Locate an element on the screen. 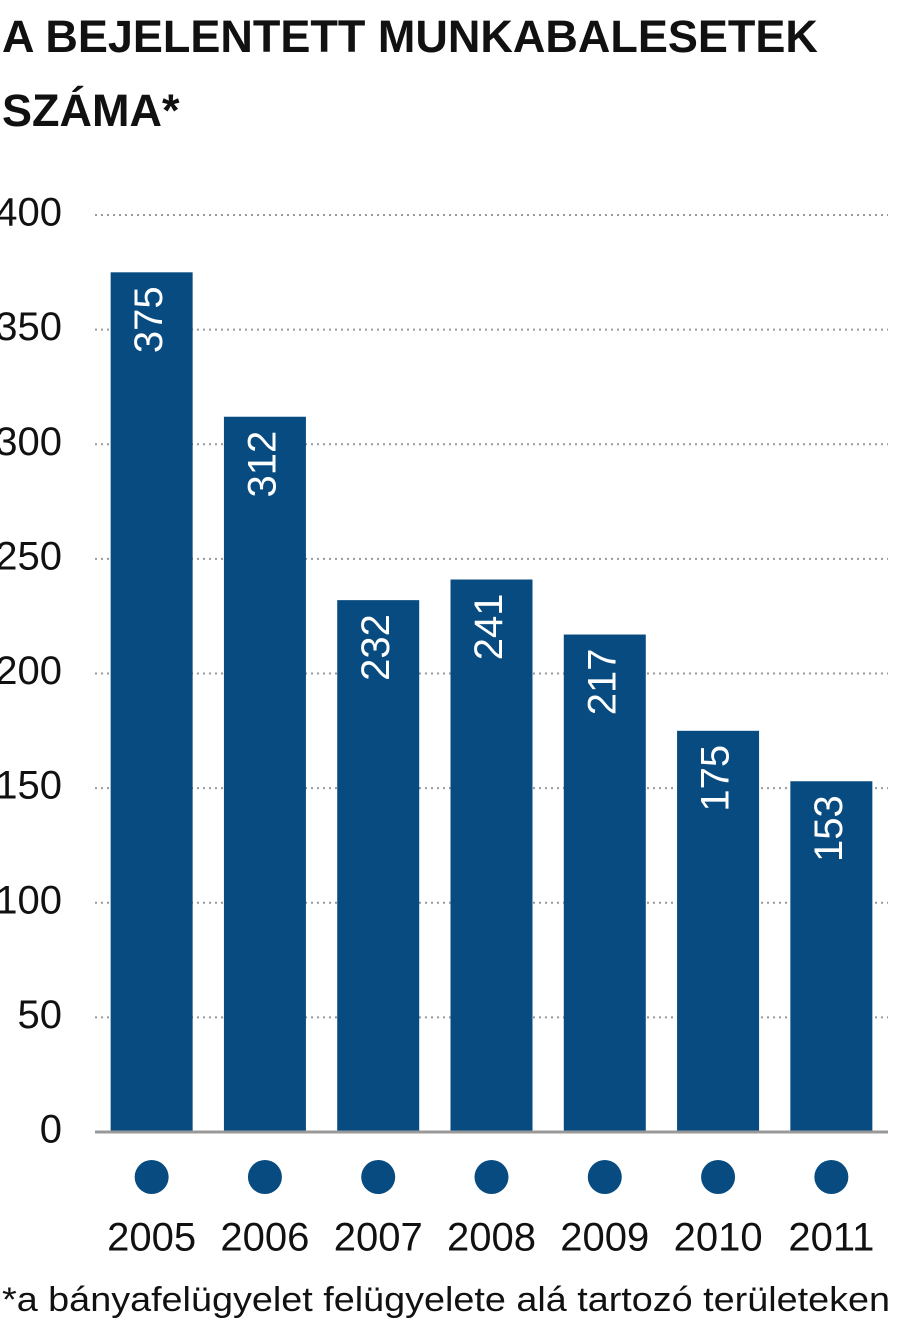 This screenshot has height=1335, width=900. value-label: 153 is located at coordinates (829, 828).